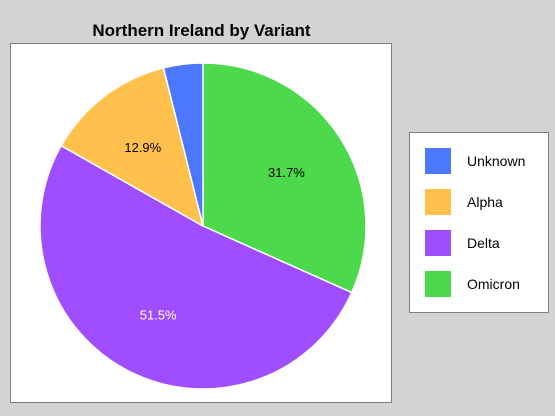  What do you see at coordinates (201, 30) in the screenshot?
I see `chart-title: Northern Ireland by Variant` at bounding box center [201, 30].